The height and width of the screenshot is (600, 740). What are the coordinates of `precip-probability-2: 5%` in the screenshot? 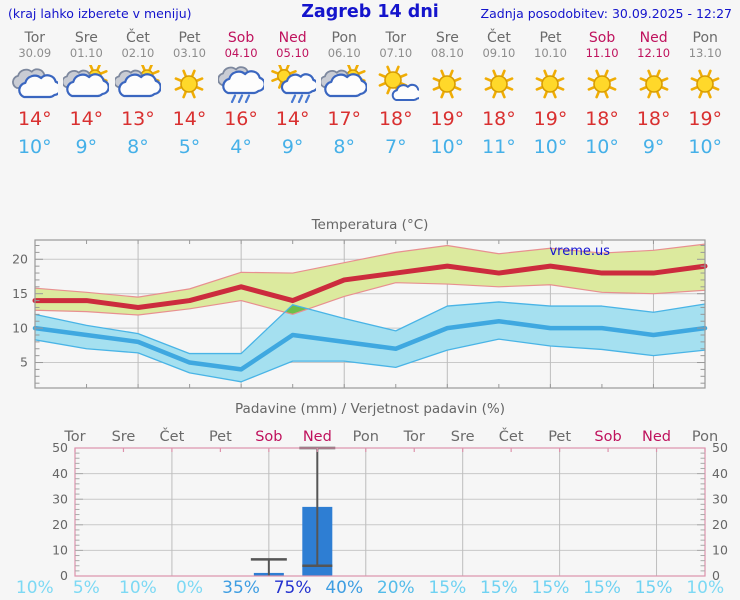 It's located at (86, 588).